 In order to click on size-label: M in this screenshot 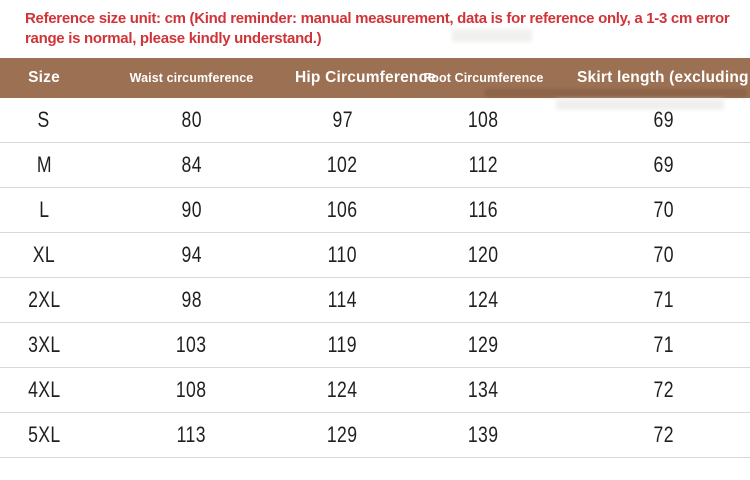, I will do `click(44, 164)`.